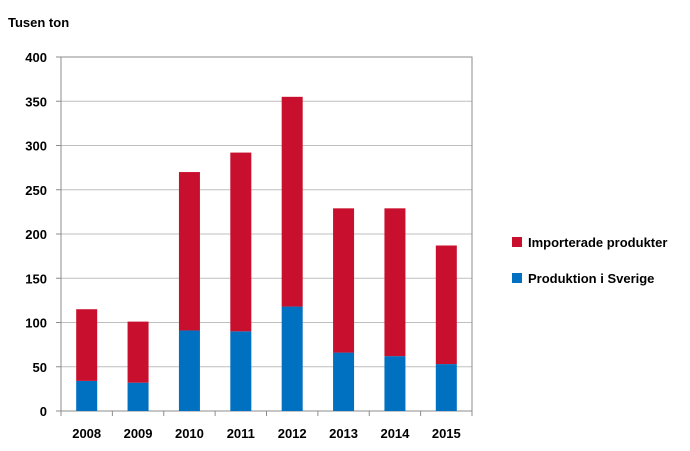 This screenshot has height=451, width=690. I want to click on legend-label-produktion: Produktion i Sverige, so click(591, 278).